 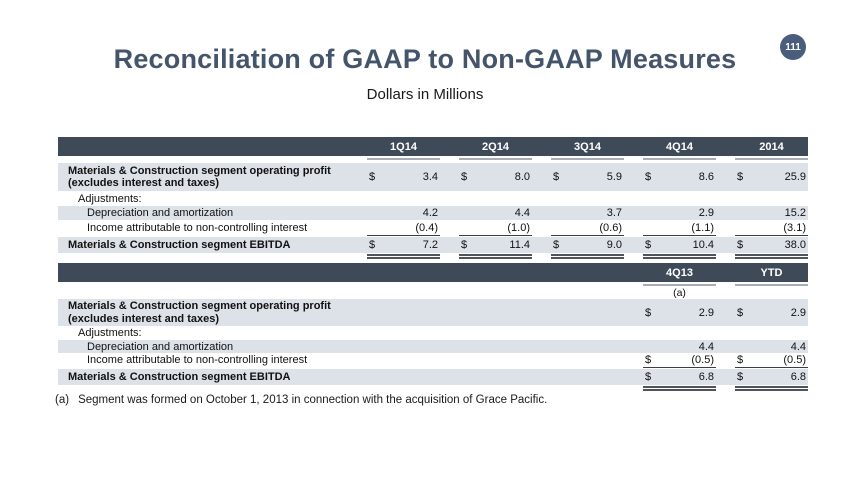 What do you see at coordinates (403, 245) in the screenshot?
I see `cell: $7.2` at bounding box center [403, 245].